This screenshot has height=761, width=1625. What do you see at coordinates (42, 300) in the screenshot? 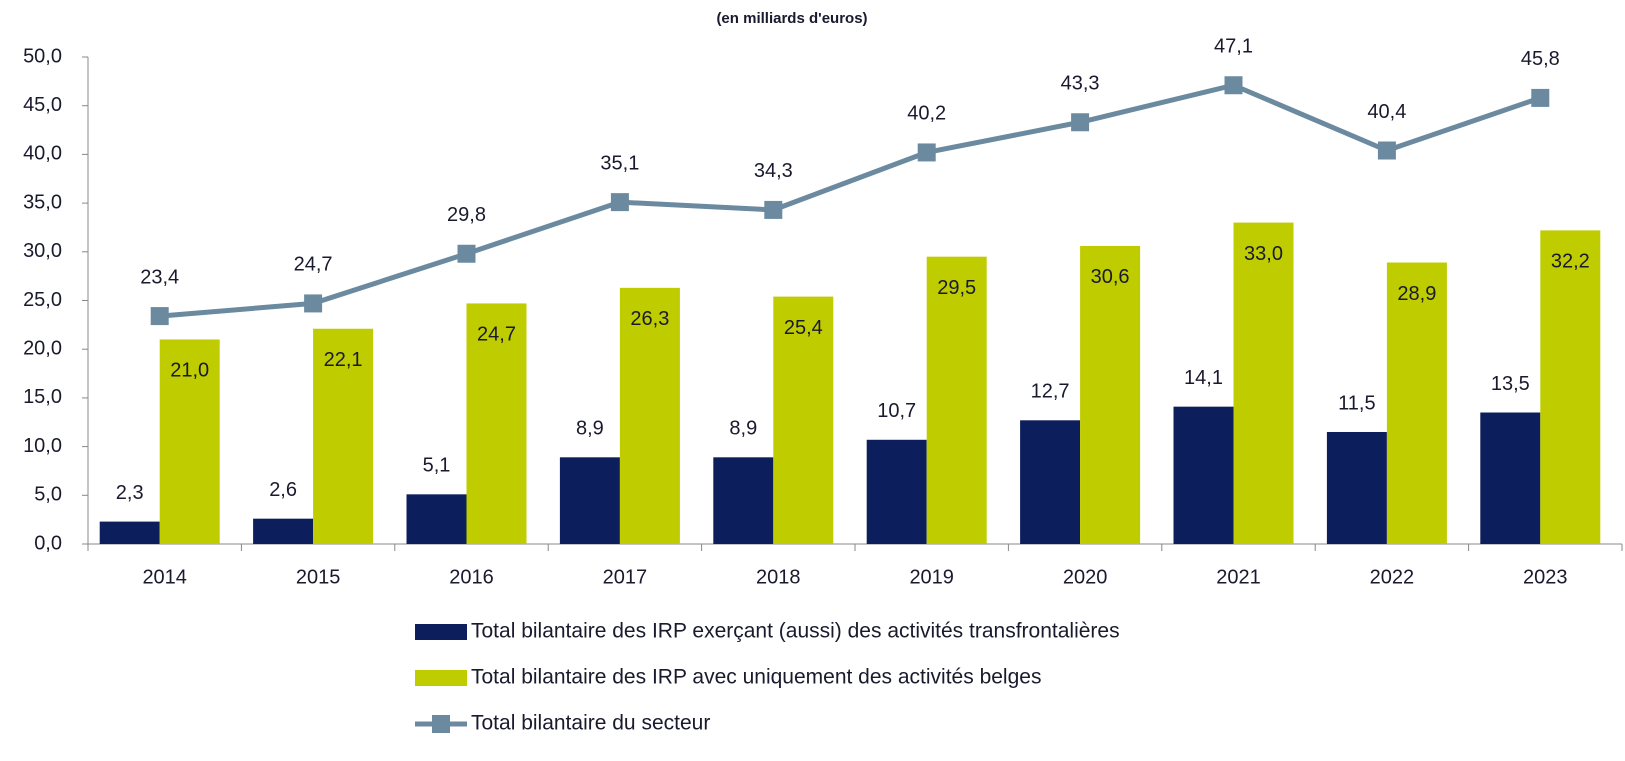
I see `y-tick-label: 25,0` at bounding box center [42, 300].